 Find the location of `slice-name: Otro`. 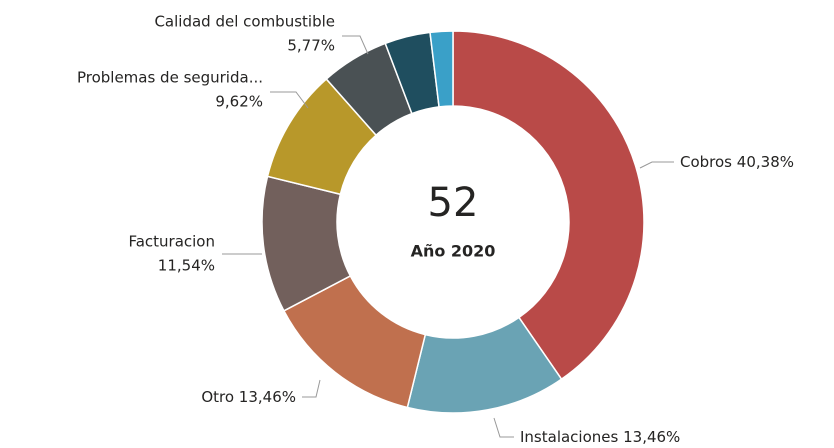

slice-name: Otro is located at coordinates (217, 397).